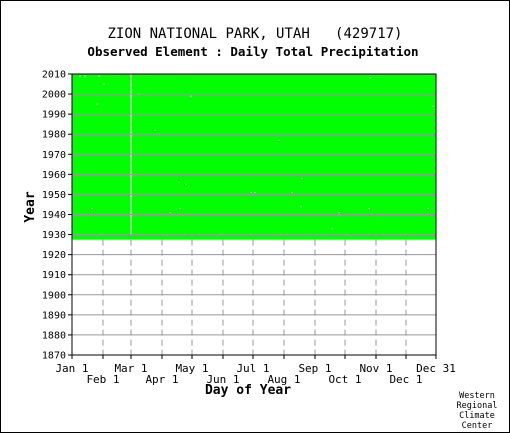  I want to click on x-tick-label: Feb 1, so click(102, 379).